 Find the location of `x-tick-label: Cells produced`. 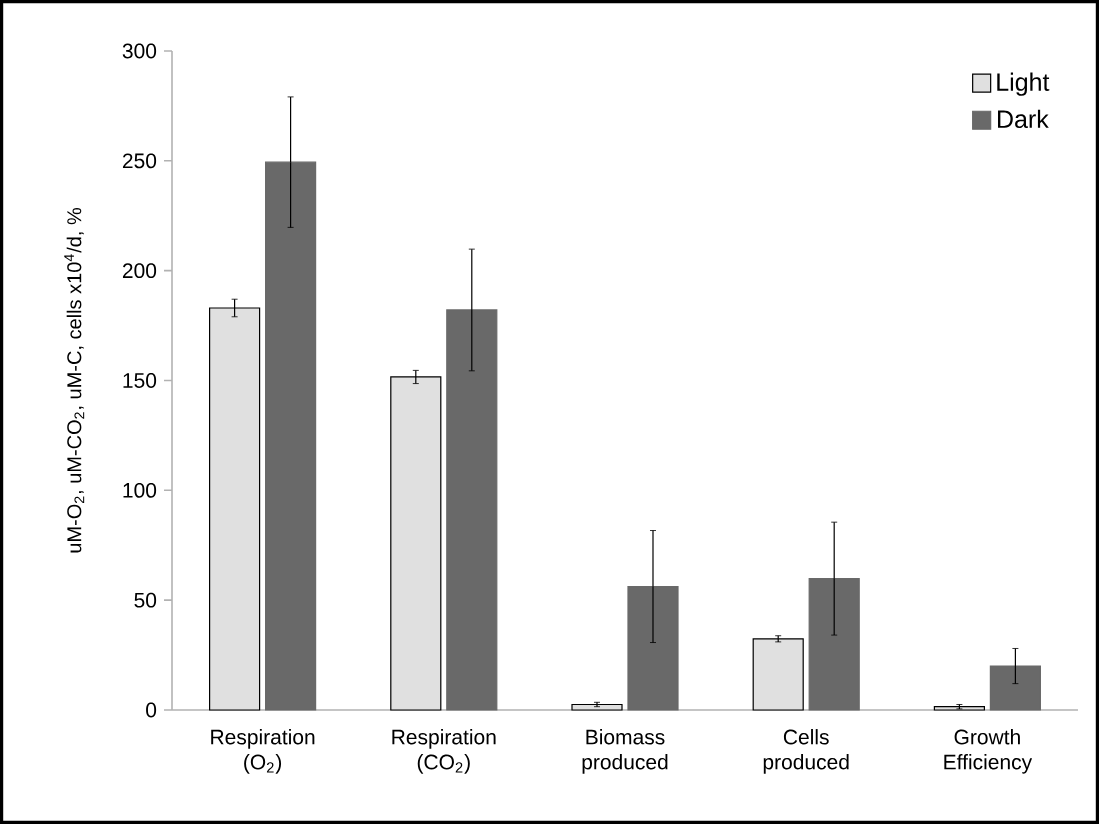

x-tick-label: Cells produced is located at coordinates (806, 751).